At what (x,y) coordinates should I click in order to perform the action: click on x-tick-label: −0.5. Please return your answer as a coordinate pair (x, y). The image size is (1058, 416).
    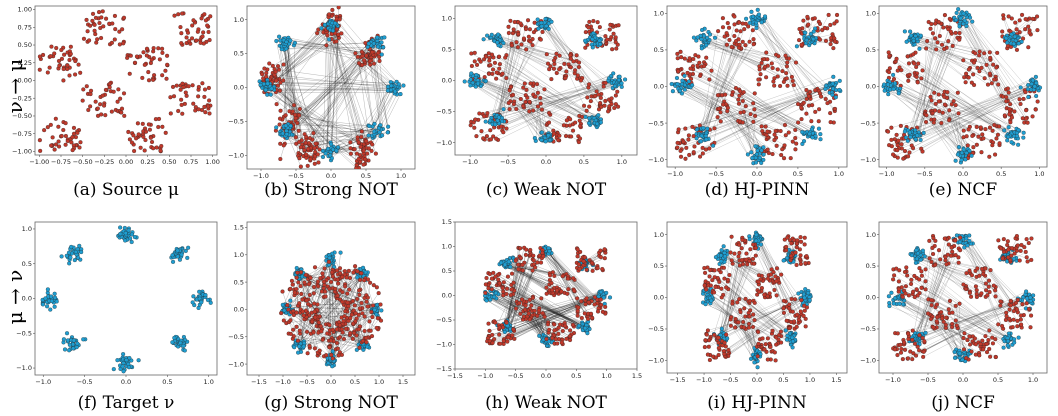
    Looking at the image, I should click on (307, 382).